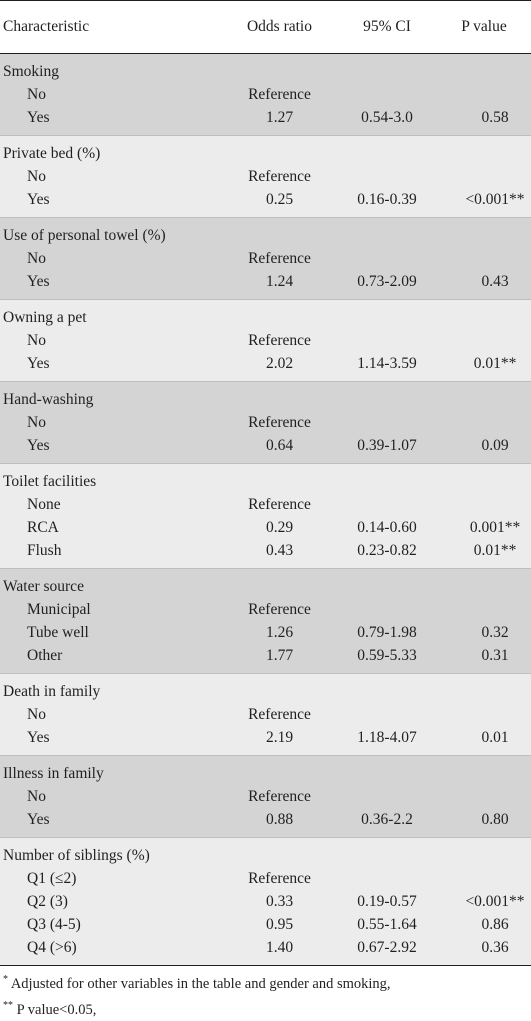  What do you see at coordinates (484, 632) in the screenshot?
I see `p-value: 0.32` at bounding box center [484, 632].